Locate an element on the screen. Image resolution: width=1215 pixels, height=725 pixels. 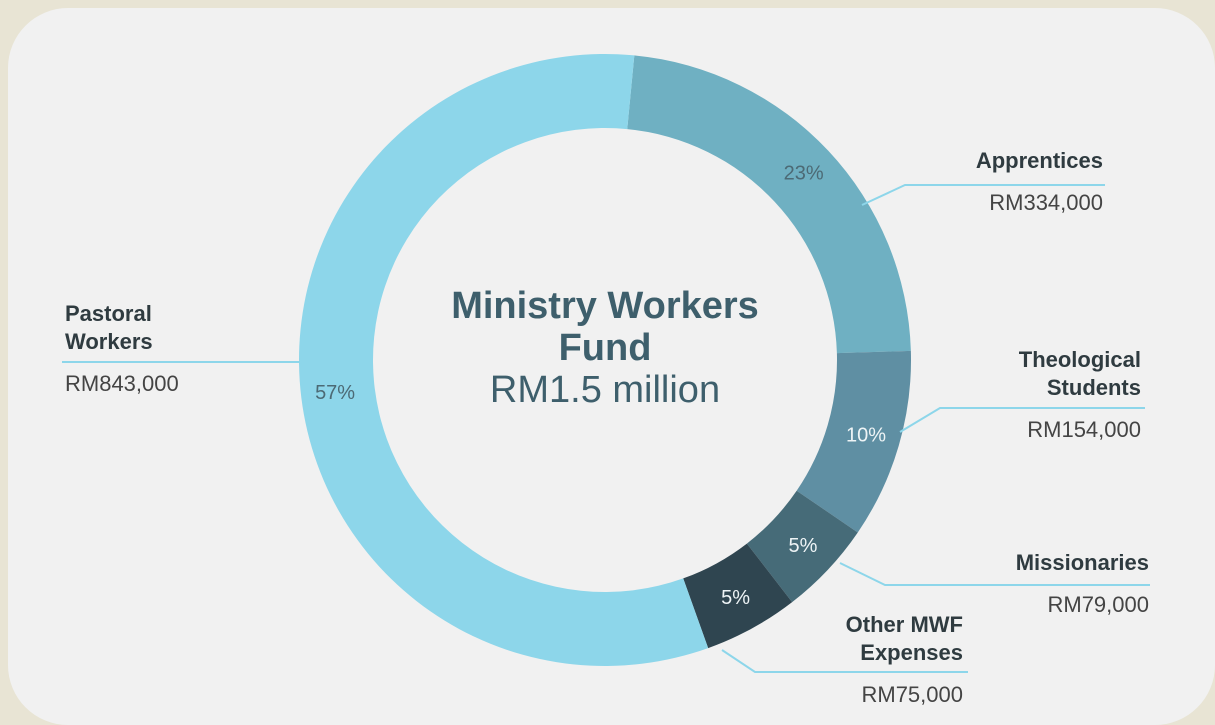
chart-title: Ministry Workers Fund is located at coordinates (605, 327).